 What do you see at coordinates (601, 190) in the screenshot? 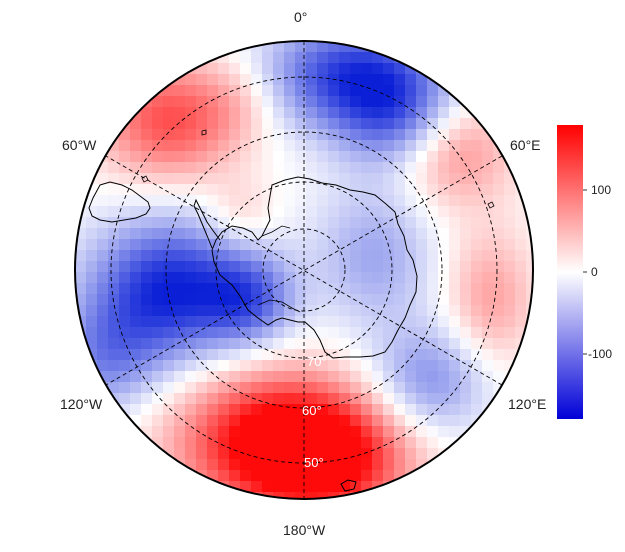
I see `colorbar-label-100: 100` at bounding box center [601, 190].